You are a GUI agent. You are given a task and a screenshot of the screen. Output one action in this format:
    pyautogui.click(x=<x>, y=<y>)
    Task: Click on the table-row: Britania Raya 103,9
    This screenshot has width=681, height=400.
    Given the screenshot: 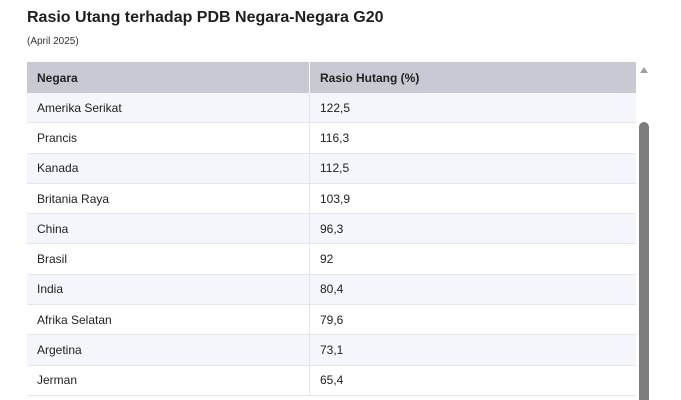 What is the action you would take?
    pyautogui.click(x=331, y=199)
    